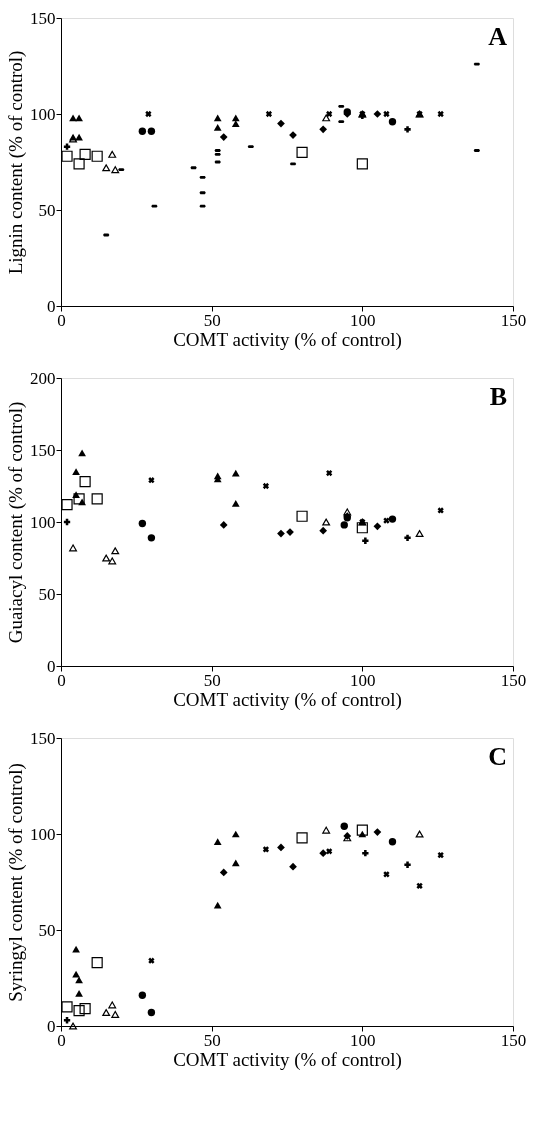  I want to click on annotation: B, so click(498, 396).